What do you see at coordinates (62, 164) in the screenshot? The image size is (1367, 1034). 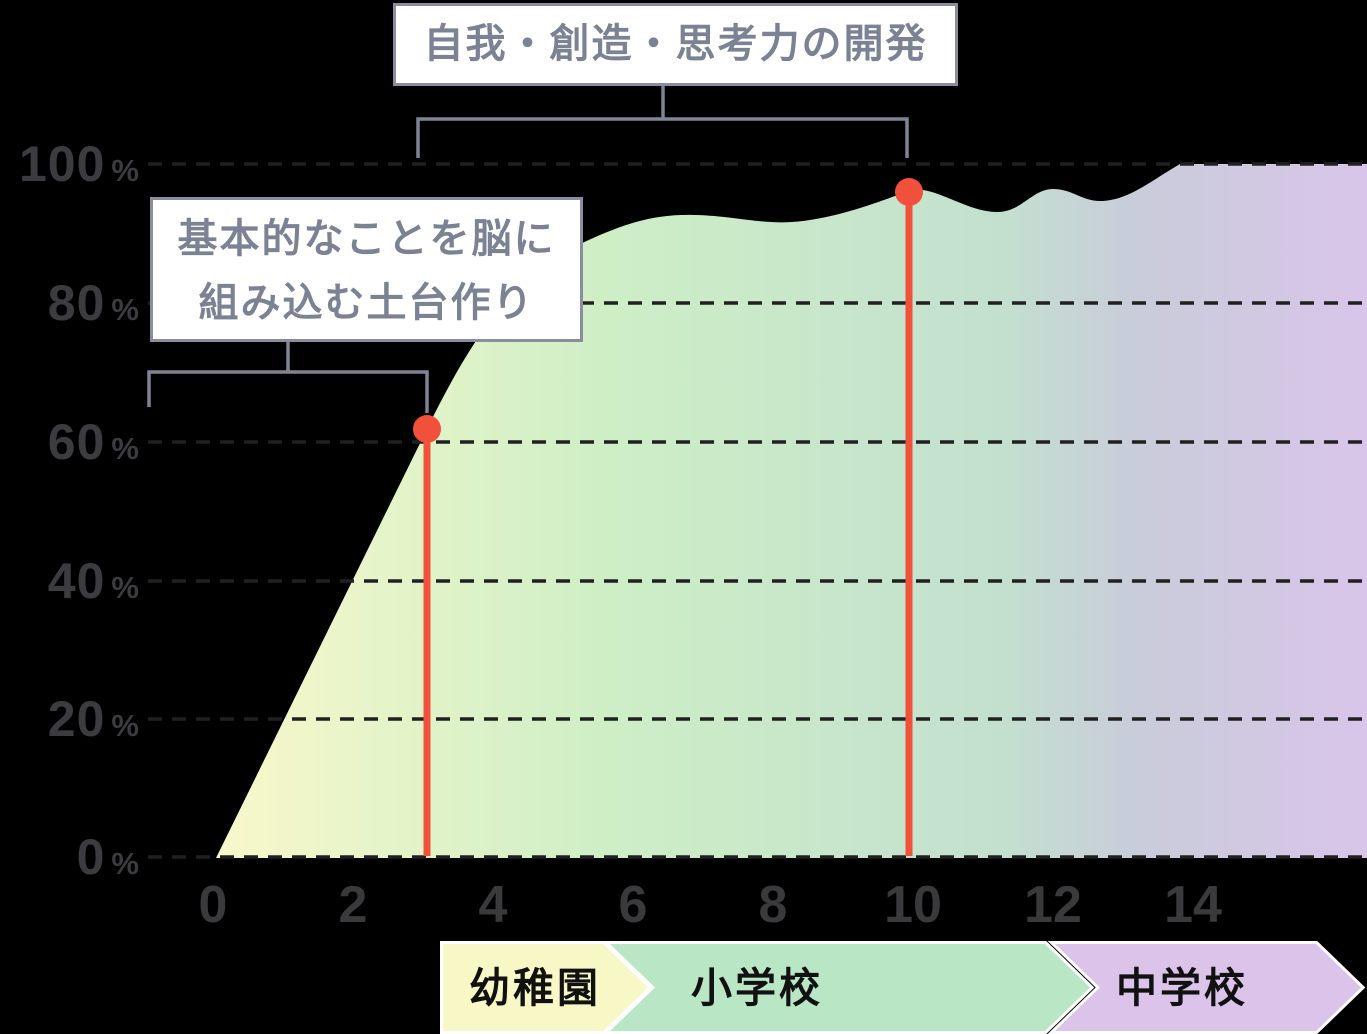 I see `y-tick-100-value: 100` at bounding box center [62, 164].